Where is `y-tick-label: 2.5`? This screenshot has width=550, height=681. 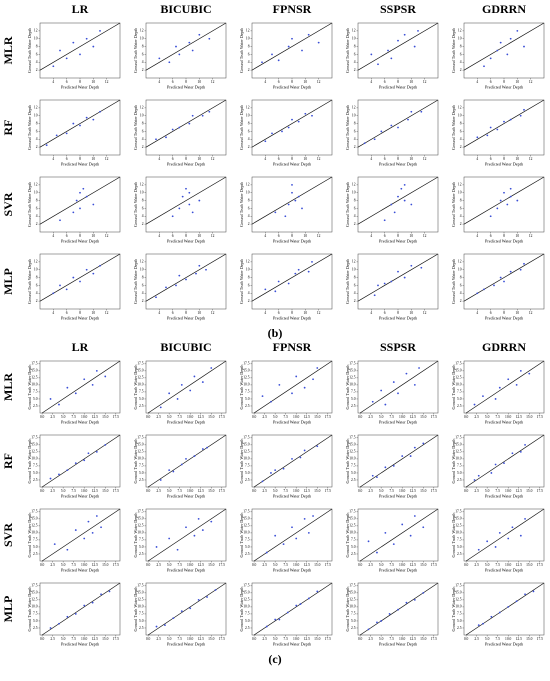 y-tick-label: 2.5 is located at coordinates (141, 628).